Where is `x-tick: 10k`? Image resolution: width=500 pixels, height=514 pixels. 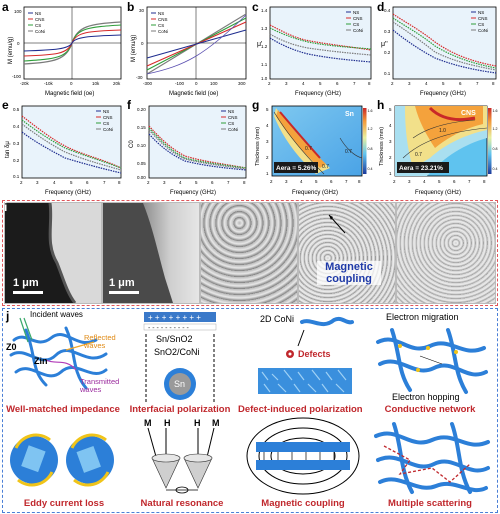
x-tick: 10k is located at coordinates (96, 83).